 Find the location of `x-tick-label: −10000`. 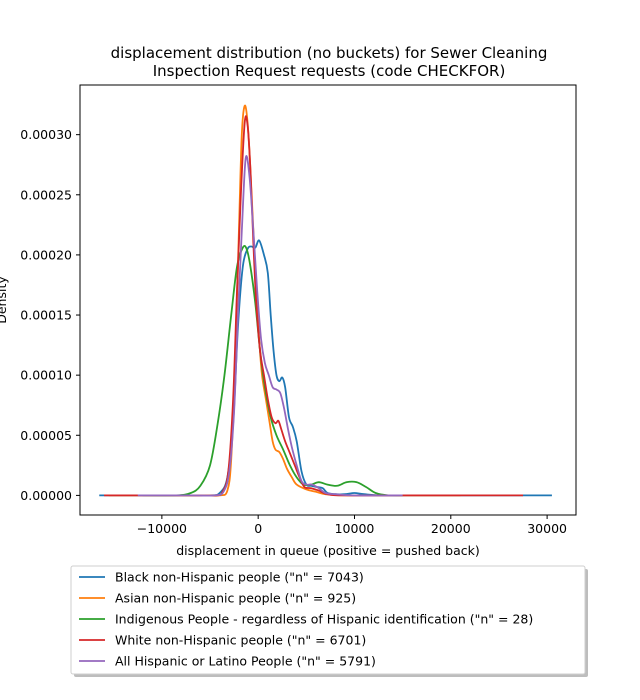

x-tick-label: −10000 is located at coordinates (162, 528).